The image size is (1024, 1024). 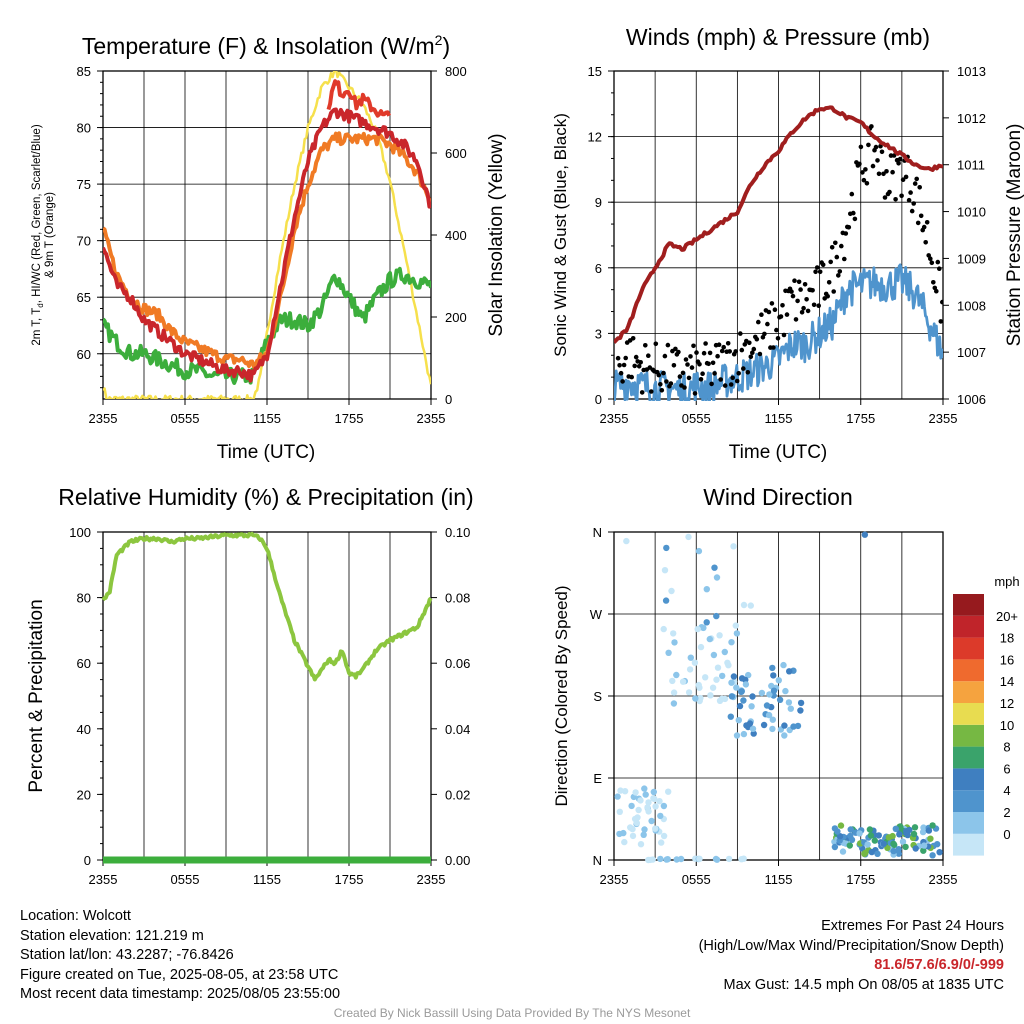 What do you see at coordinates (448, 399) in the screenshot?
I see `y2-tick-label: 0` at bounding box center [448, 399].